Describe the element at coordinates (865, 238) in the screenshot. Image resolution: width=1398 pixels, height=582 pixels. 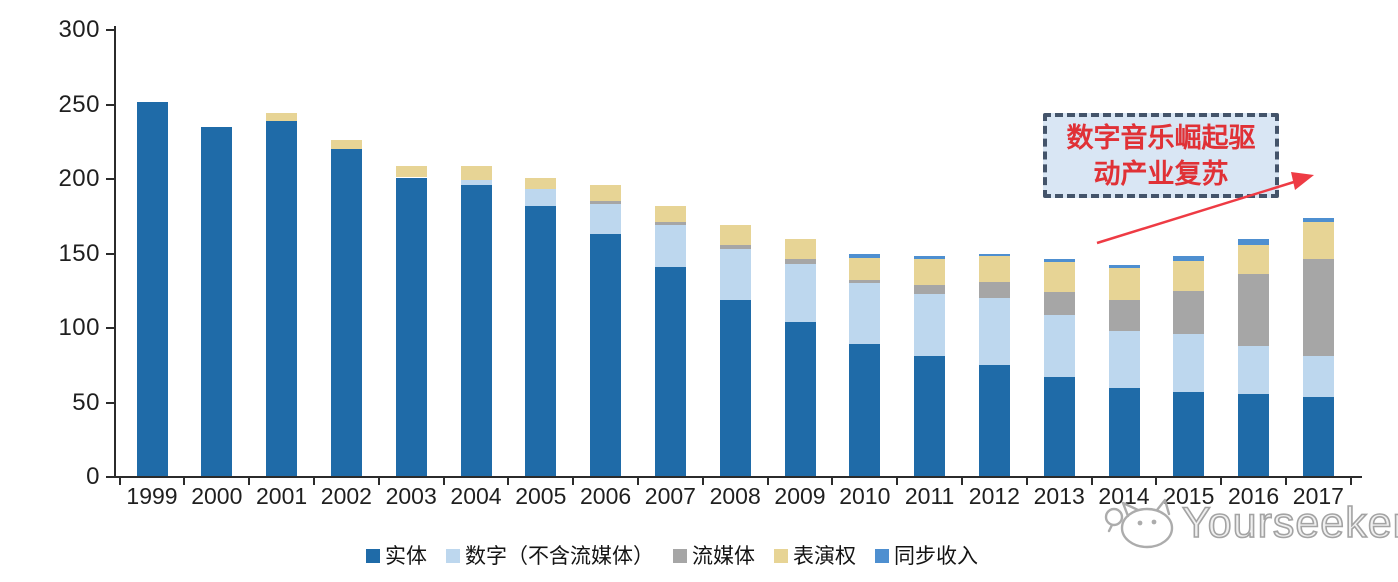
I see `bar-2010` at that location.